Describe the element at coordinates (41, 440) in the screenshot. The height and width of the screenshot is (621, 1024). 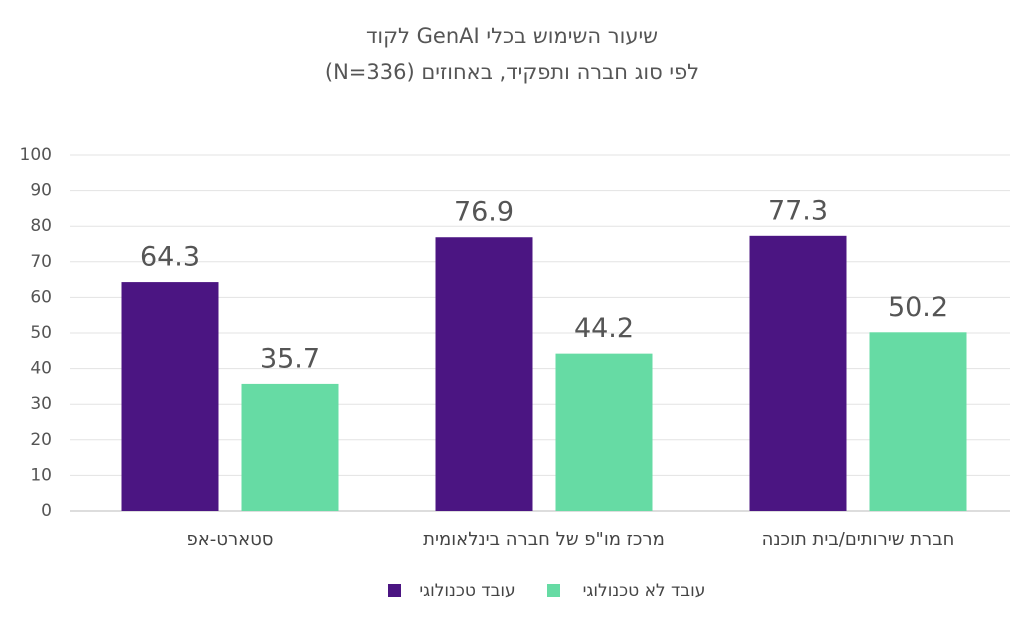
I see `y-tick-label: 20` at that location.